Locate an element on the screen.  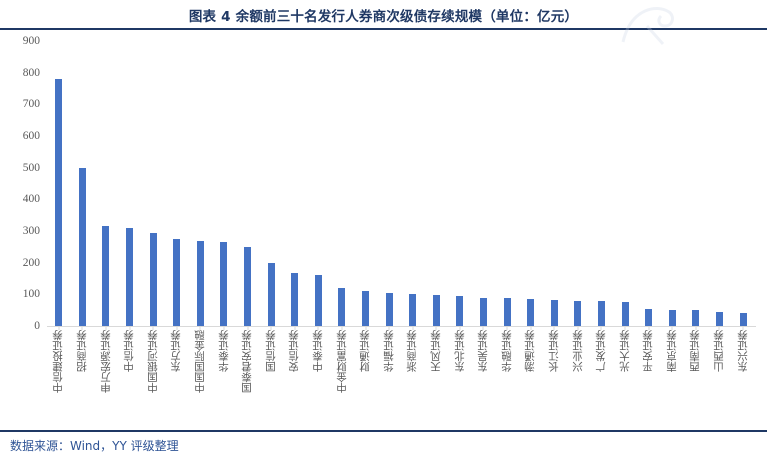
x-axis-label: 浙商证券 is located at coordinates (412, 351).